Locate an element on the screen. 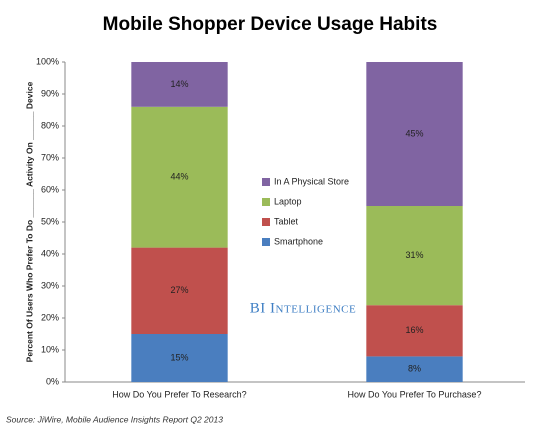  y-tick-label: 90% is located at coordinates (50, 93).